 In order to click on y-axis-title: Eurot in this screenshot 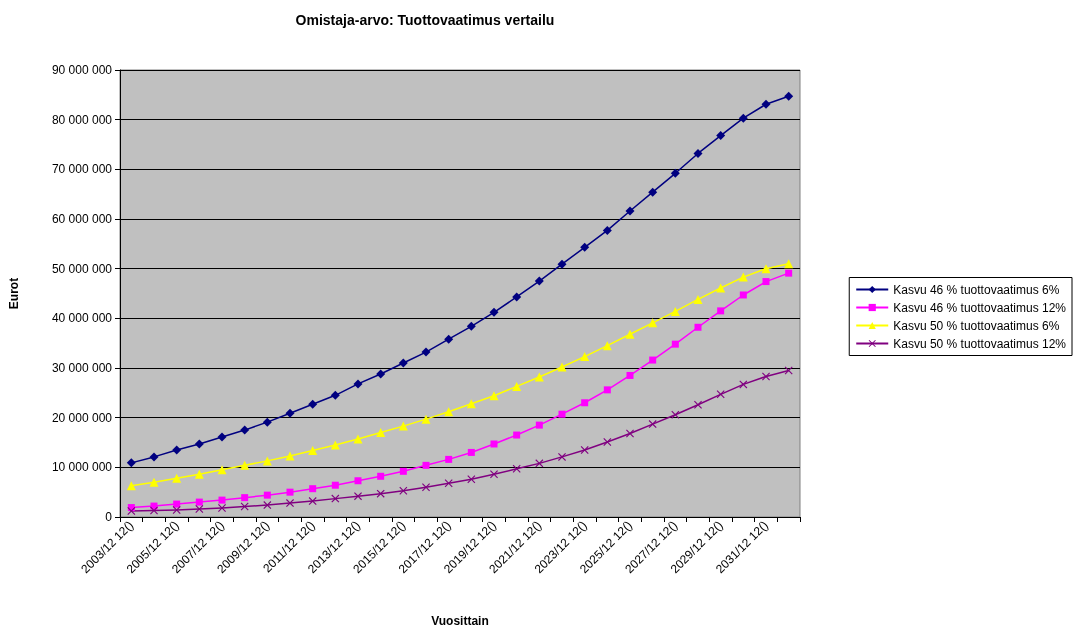, I will do `click(14, 293)`.